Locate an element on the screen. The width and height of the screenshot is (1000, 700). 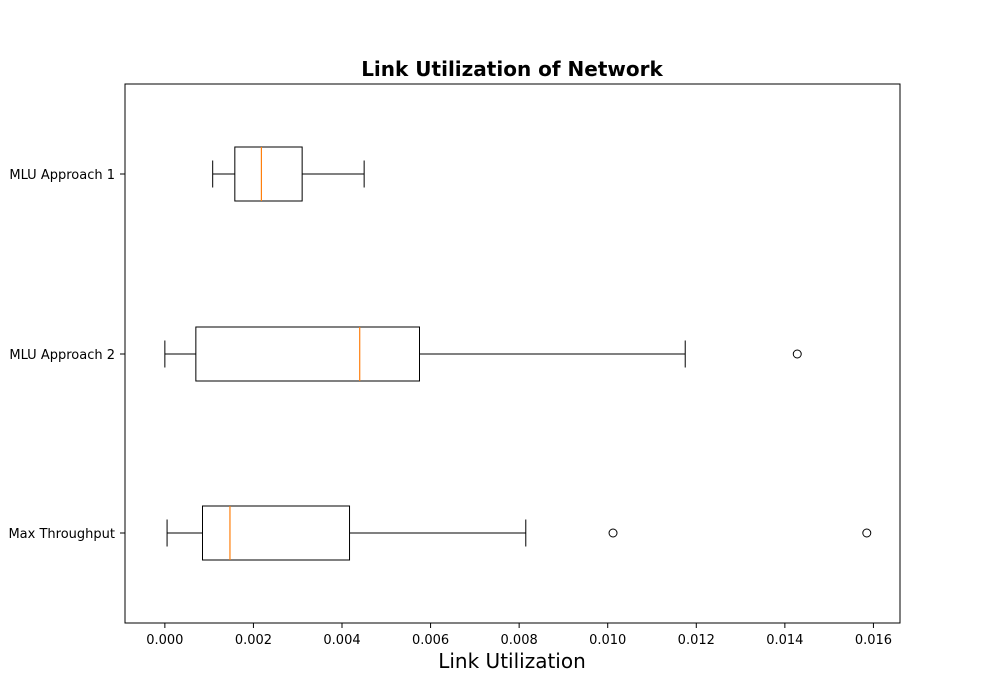
x-tick-label: 0.000 is located at coordinates (164, 640).